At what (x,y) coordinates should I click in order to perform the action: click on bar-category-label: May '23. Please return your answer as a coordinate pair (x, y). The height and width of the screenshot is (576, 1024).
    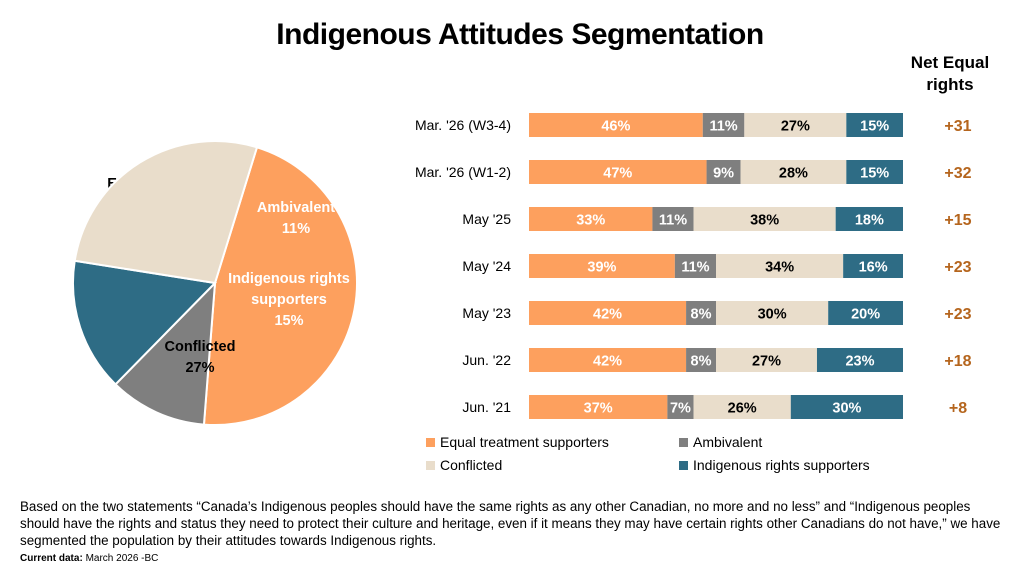
    Looking at the image, I should click on (486, 313).